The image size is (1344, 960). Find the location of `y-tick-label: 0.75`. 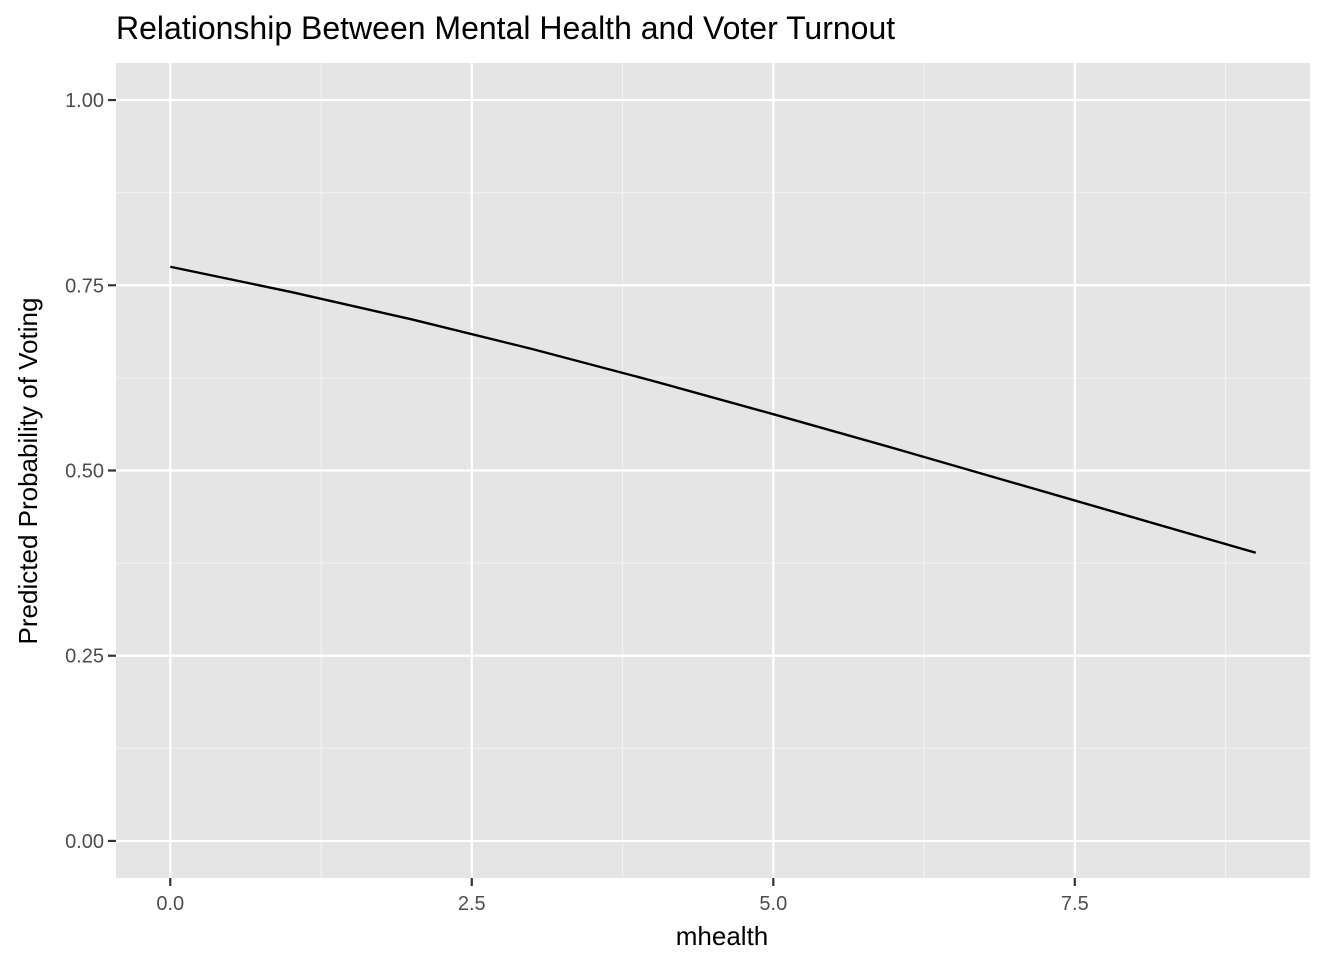

y-tick-label: 0.75 is located at coordinates (84, 286).